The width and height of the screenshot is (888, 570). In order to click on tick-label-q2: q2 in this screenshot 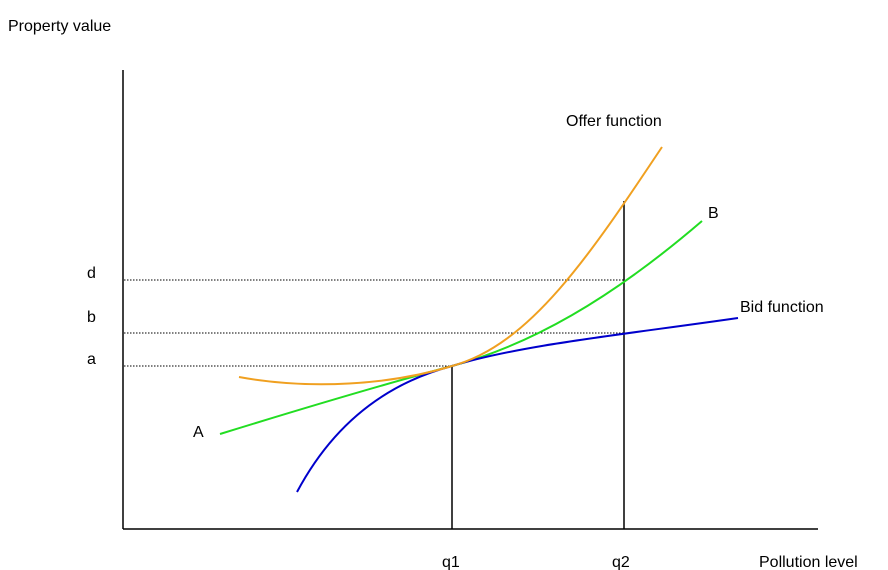, I will do `click(621, 562)`.